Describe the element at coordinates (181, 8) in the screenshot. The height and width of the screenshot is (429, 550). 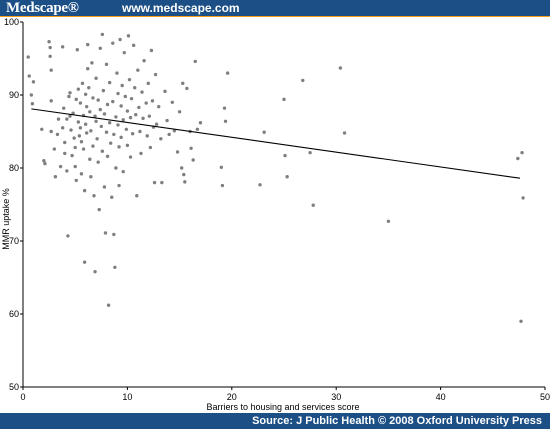
I see `site-url-link: www.medscape.com` at that location.